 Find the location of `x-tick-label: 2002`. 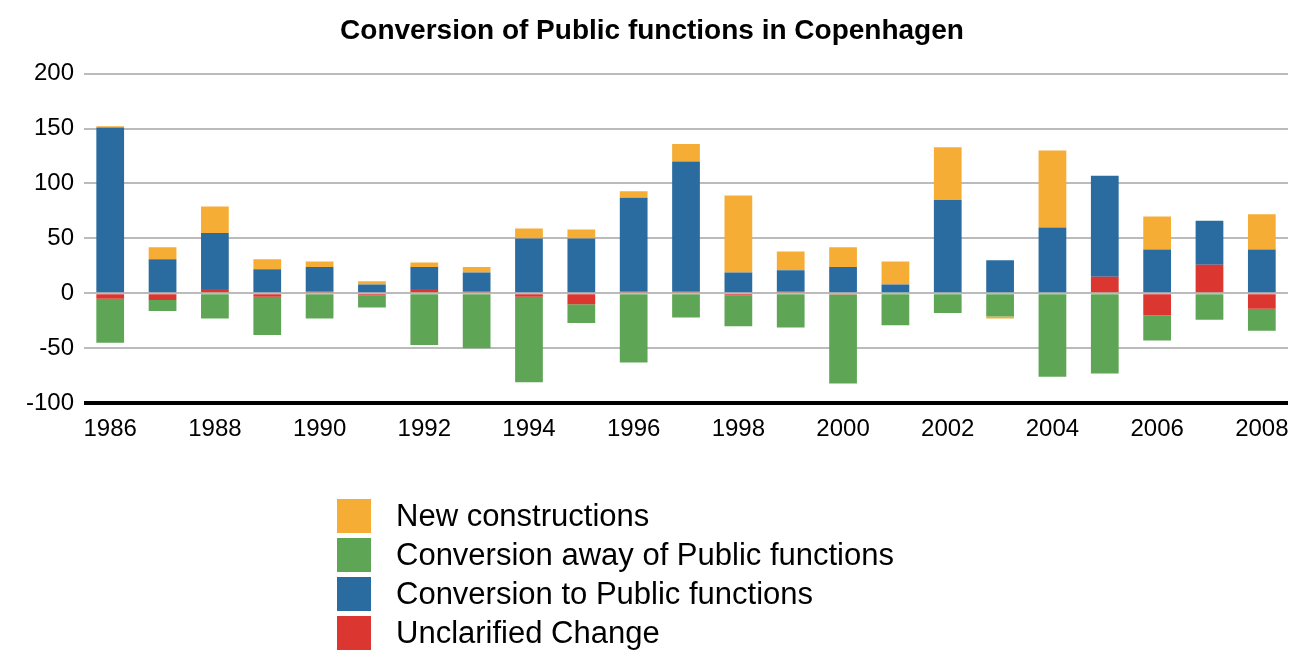

x-tick-label: 2002 is located at coordinates (948, 428).